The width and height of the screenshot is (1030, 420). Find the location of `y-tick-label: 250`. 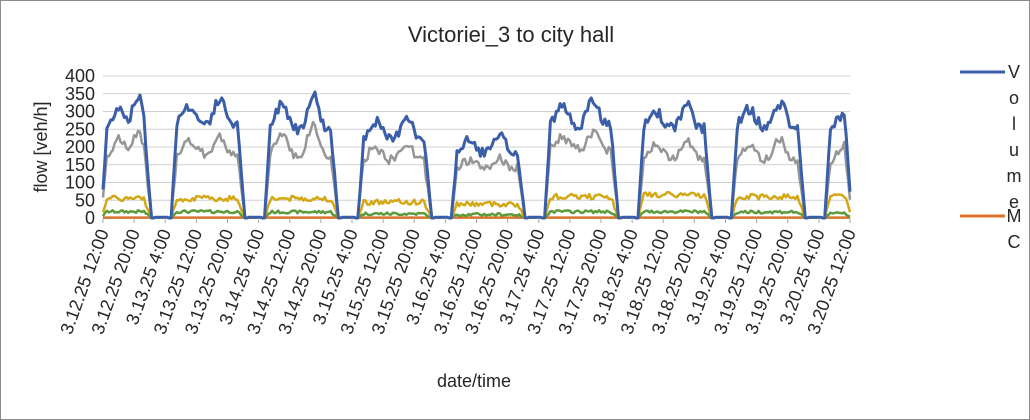

y-tick-label: 250 is located at coordinates (80, 129).